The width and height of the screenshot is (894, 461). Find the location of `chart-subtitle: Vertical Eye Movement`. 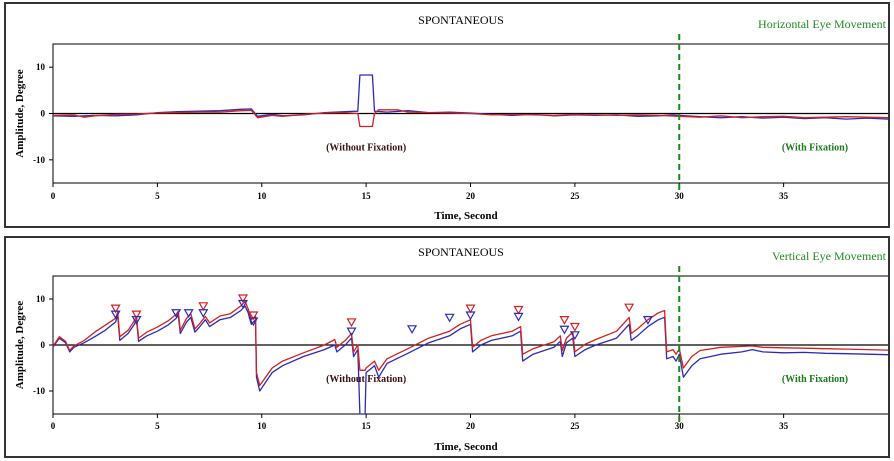

chart-subtitle: Vertical Eye Movement is located at coordinates (829, 256).